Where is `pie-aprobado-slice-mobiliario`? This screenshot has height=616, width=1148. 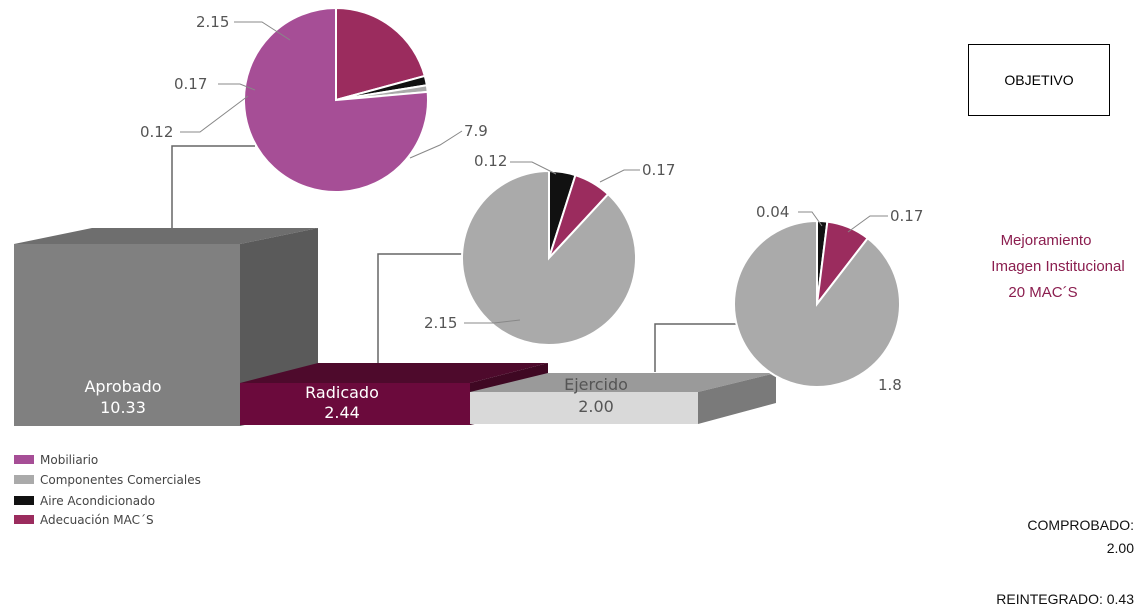
pie-aprobado-slice-mobiliario is located at coordinates (336, 99).